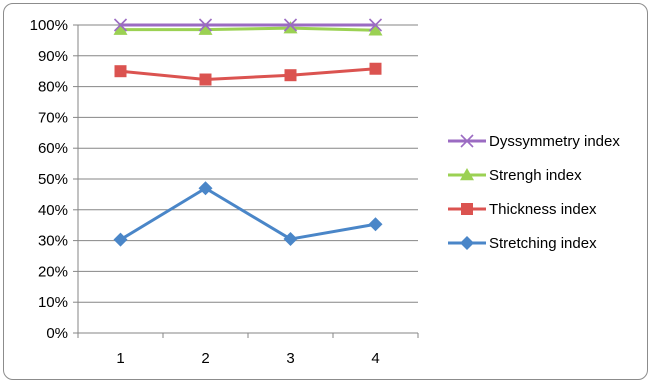  Describe the element at coordinates (53, 56) in the screenshot. I see `y-tick-label: 90%` at that location.